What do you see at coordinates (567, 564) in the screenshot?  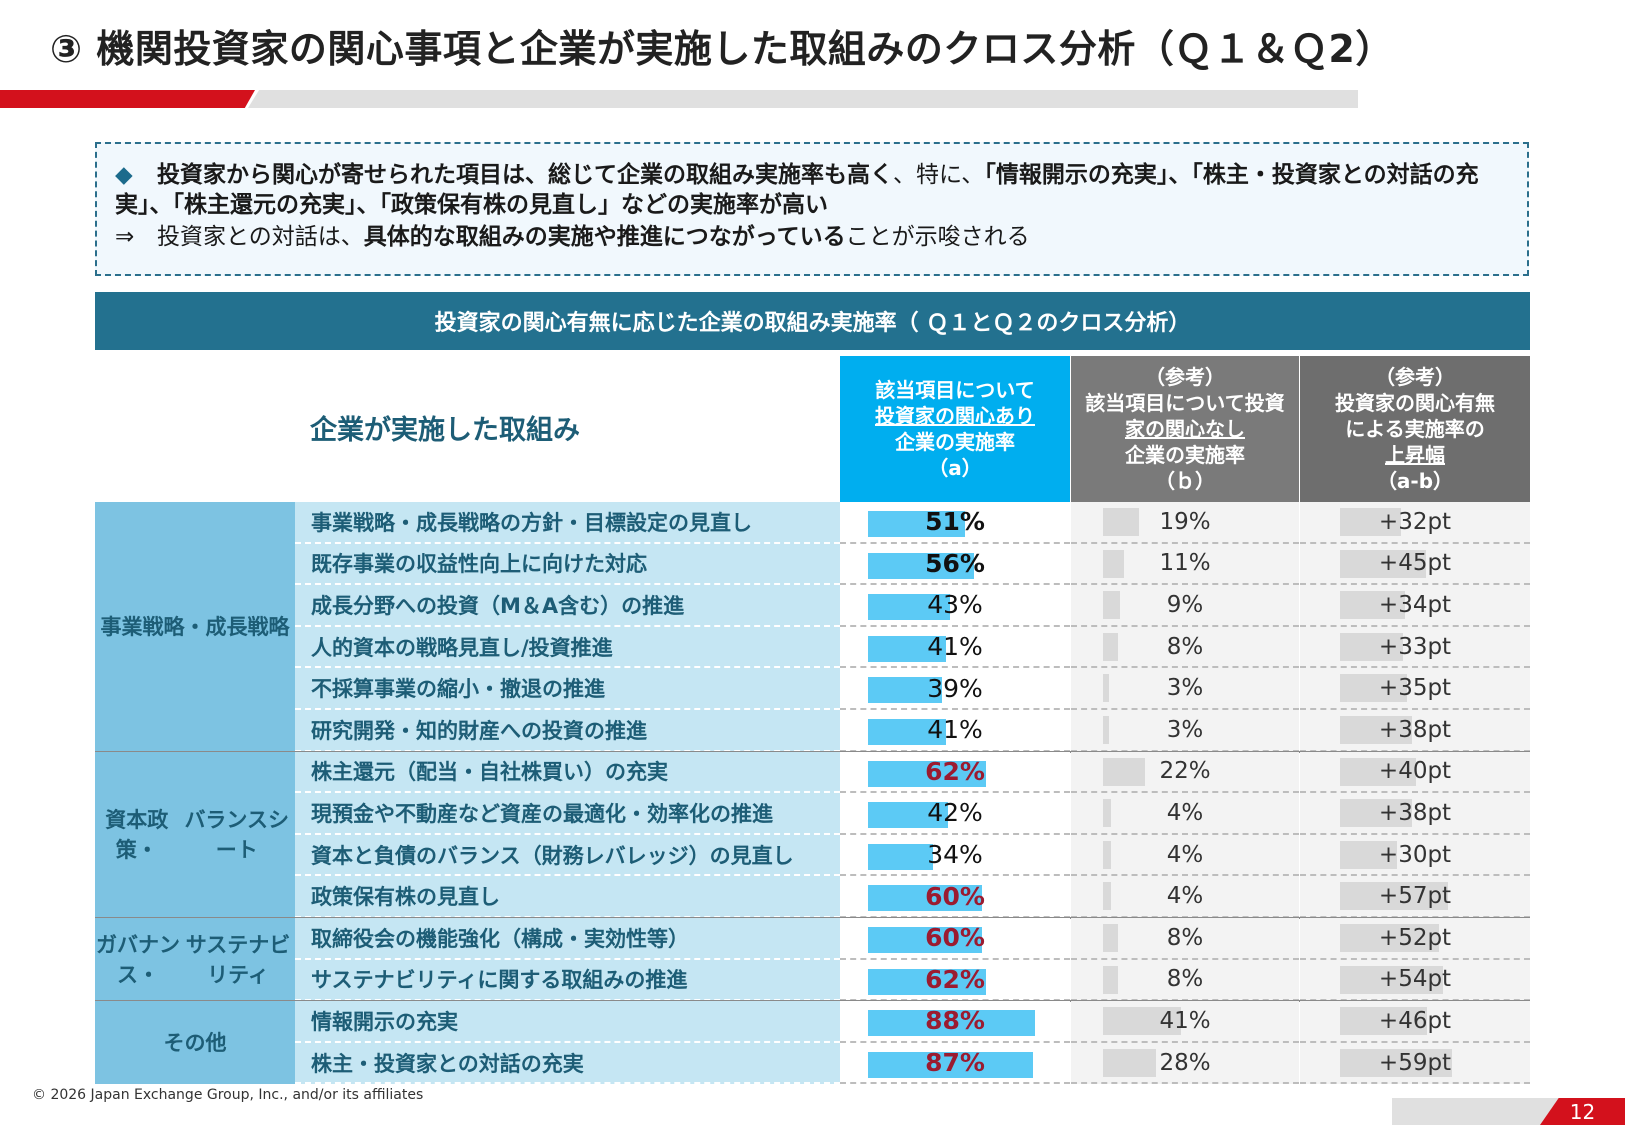 I see `initiative-label: 既存事業の収益性向上に向けた対応` at bounding box center [567, 564].